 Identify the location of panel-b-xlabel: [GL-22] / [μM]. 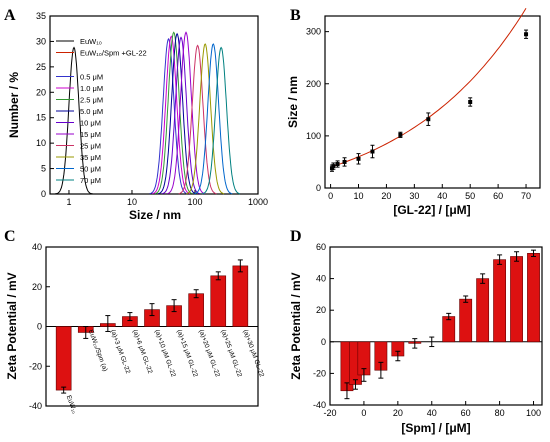
(431, 210).